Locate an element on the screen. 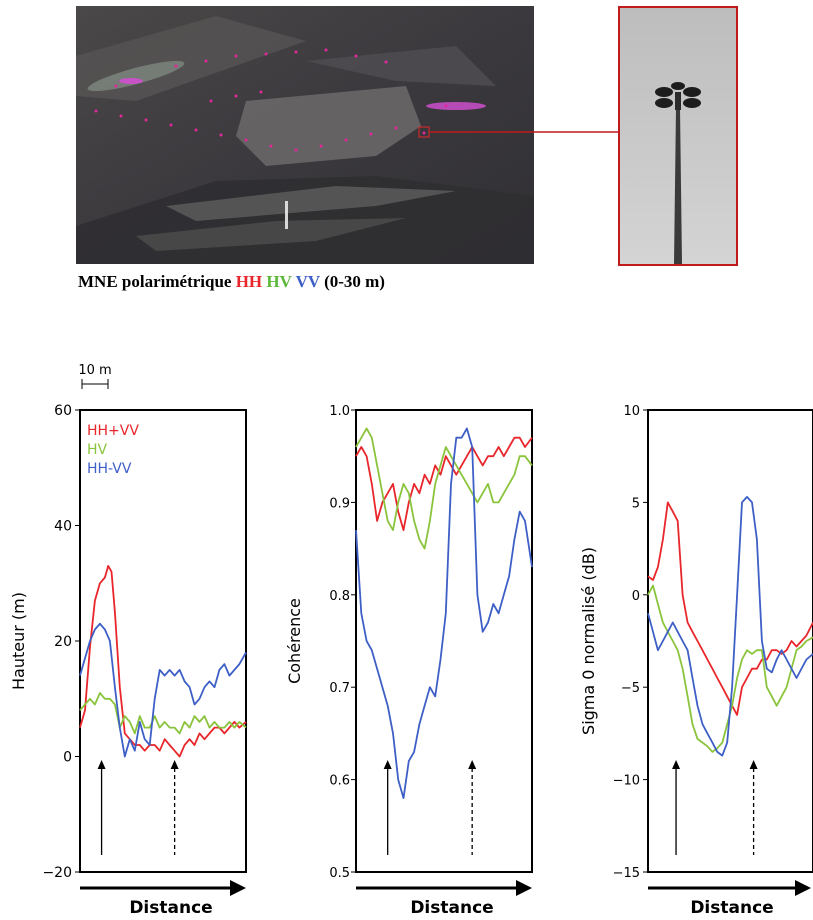  y-tick-label: 0.7 is located at coordinates (339, 688).